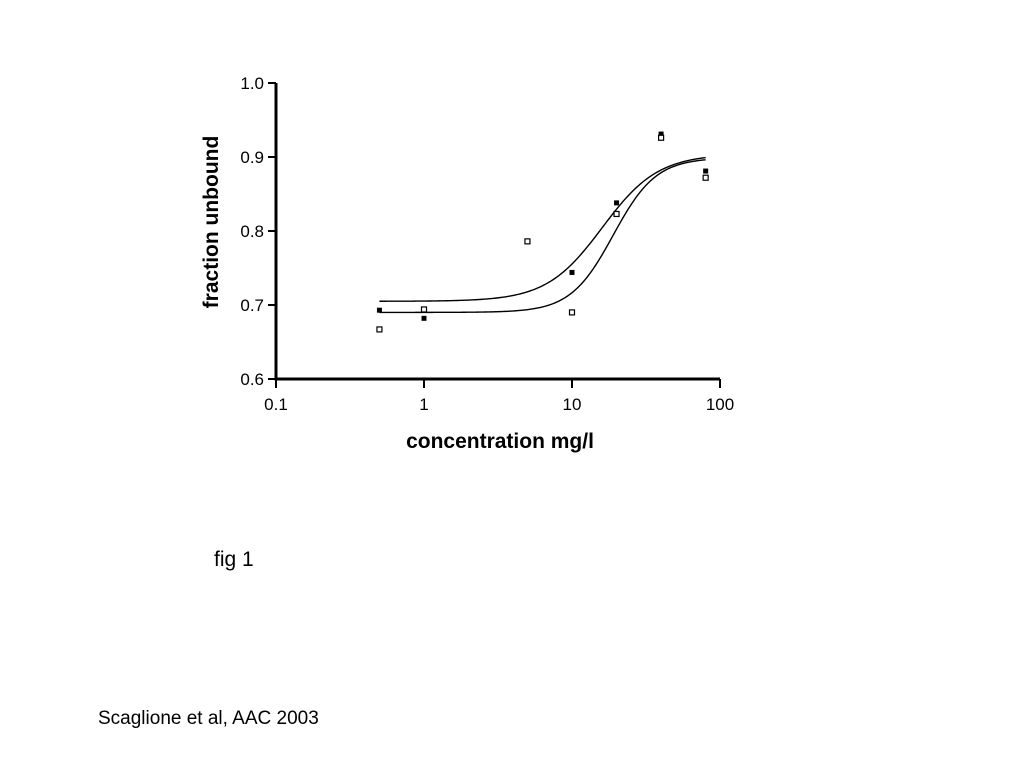  I want to click on x-tick-label: 100, so click(720, 404).